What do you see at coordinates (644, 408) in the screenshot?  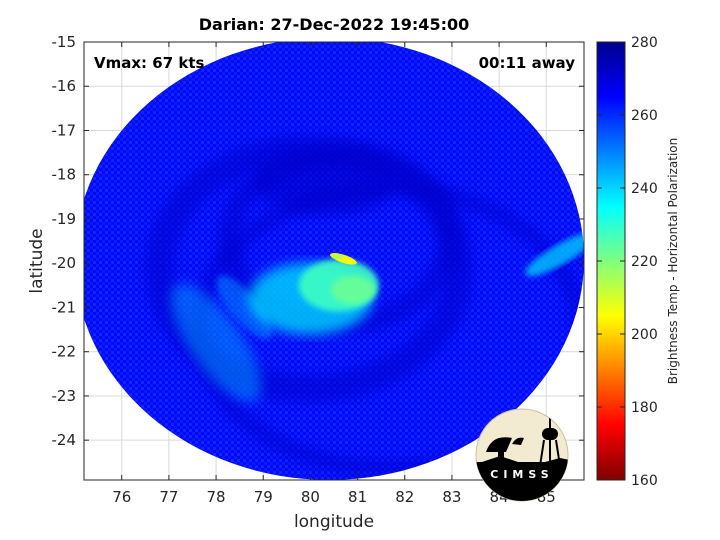 I see `colorbar-tick-label: 180` at bounding box center [644, 408].